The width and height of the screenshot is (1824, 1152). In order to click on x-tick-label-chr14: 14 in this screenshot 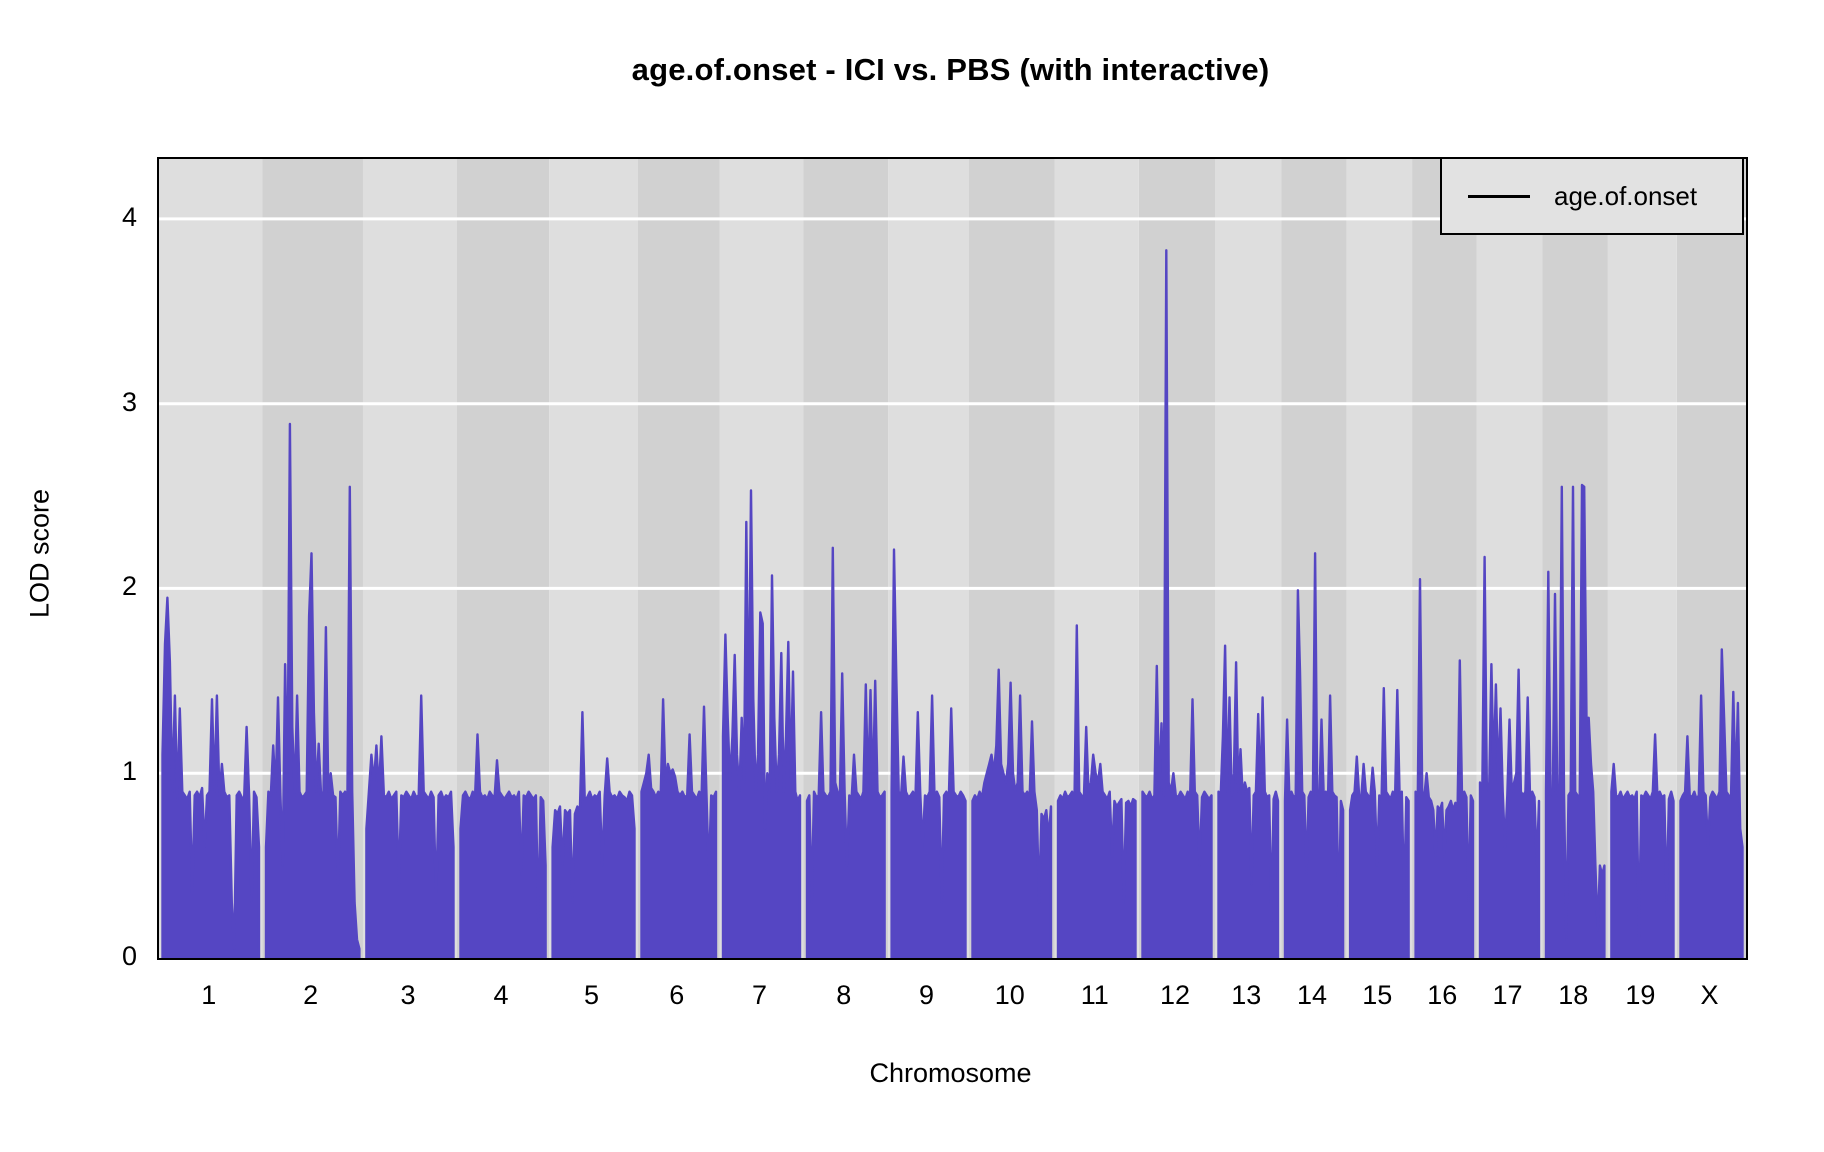, I will do `click(1312, 995)`.